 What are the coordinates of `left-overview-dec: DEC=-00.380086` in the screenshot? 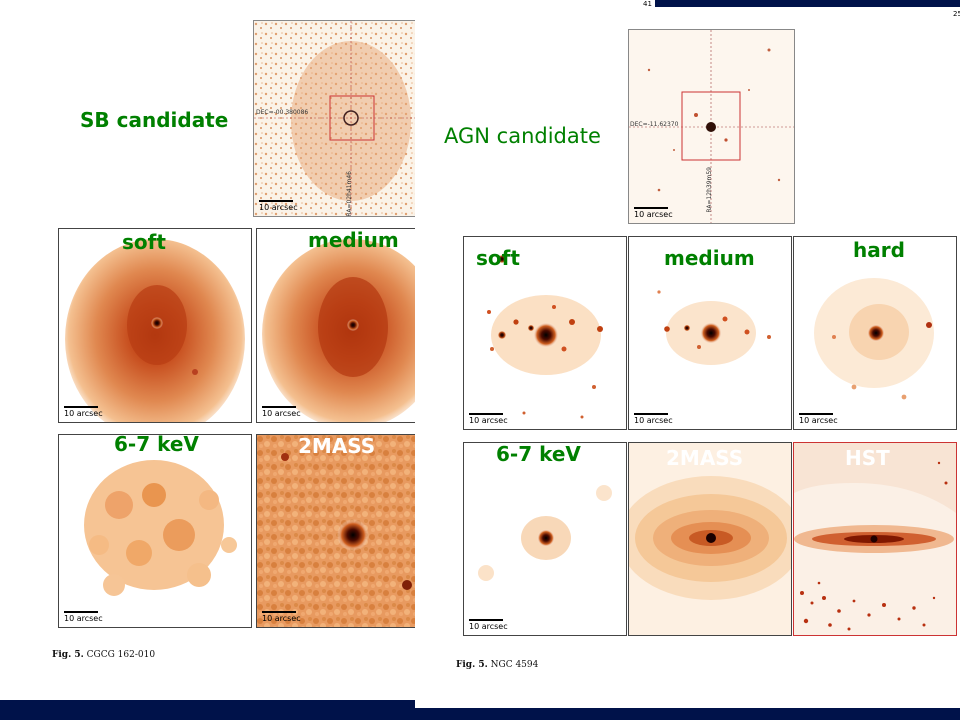 It's located at (282, 112).